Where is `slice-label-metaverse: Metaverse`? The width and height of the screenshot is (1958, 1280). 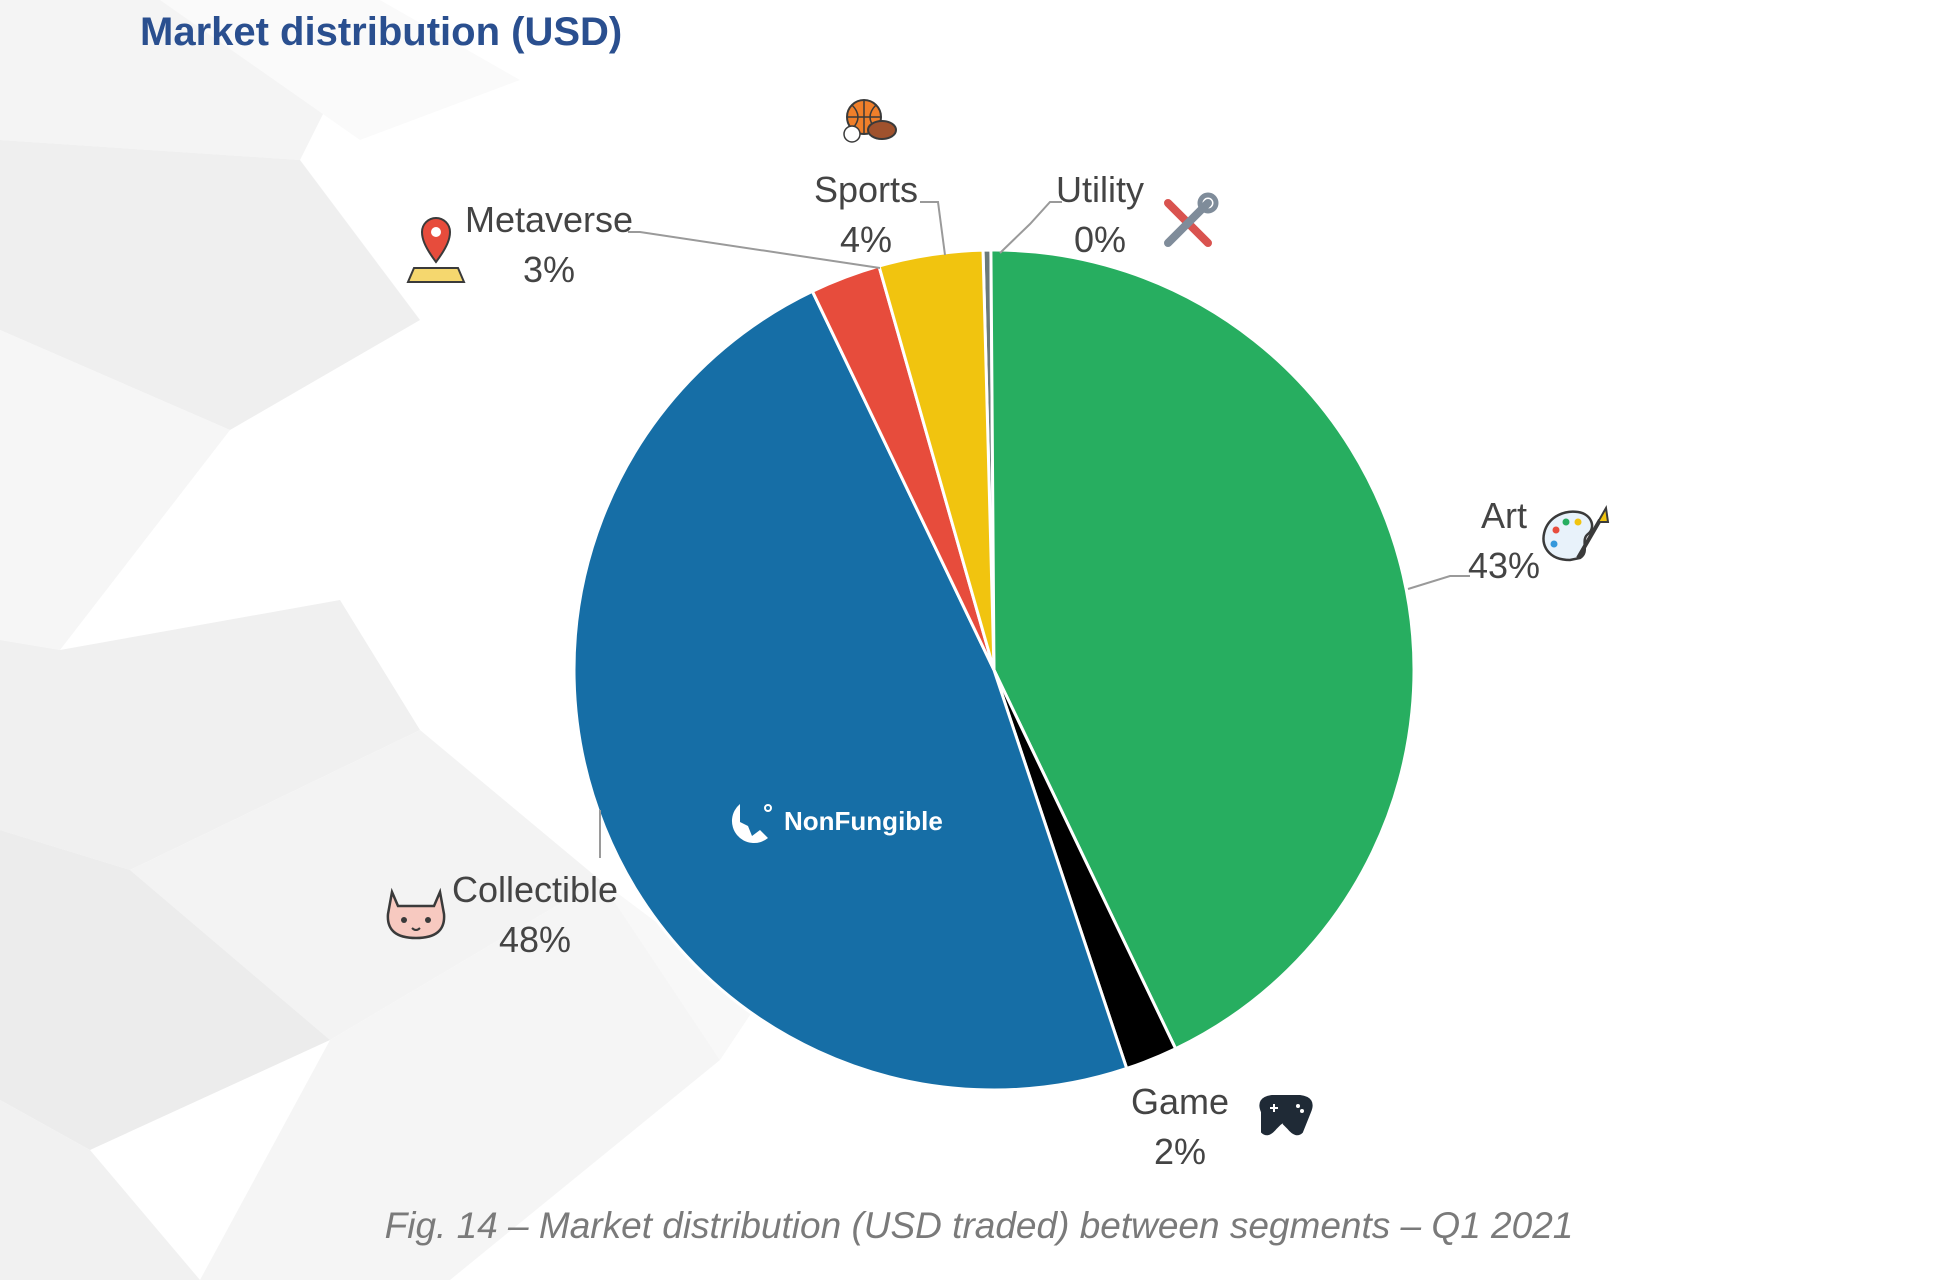
slice-label-metaverse: Metaverse is located at coordinates (549, 219).